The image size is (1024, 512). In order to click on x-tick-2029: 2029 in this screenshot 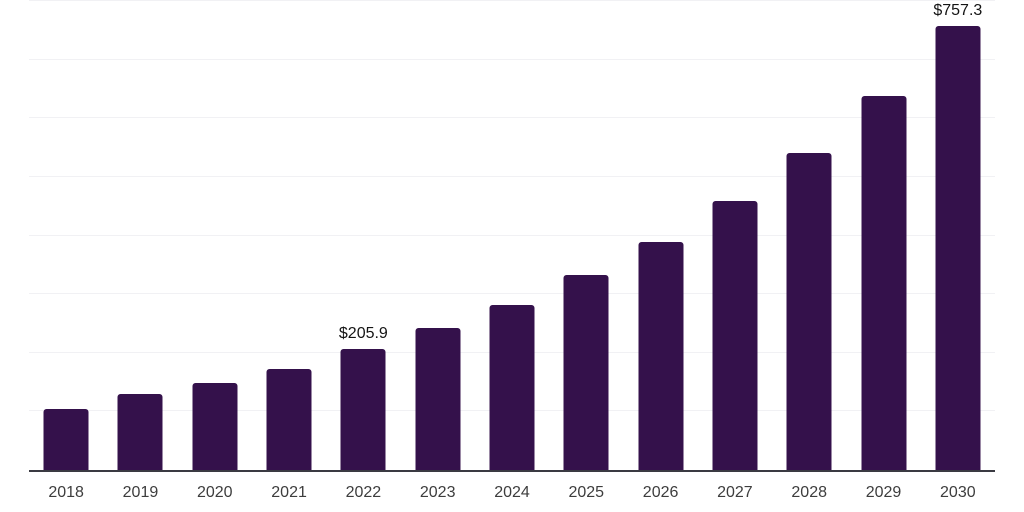, I will do `click(883, 492)`.